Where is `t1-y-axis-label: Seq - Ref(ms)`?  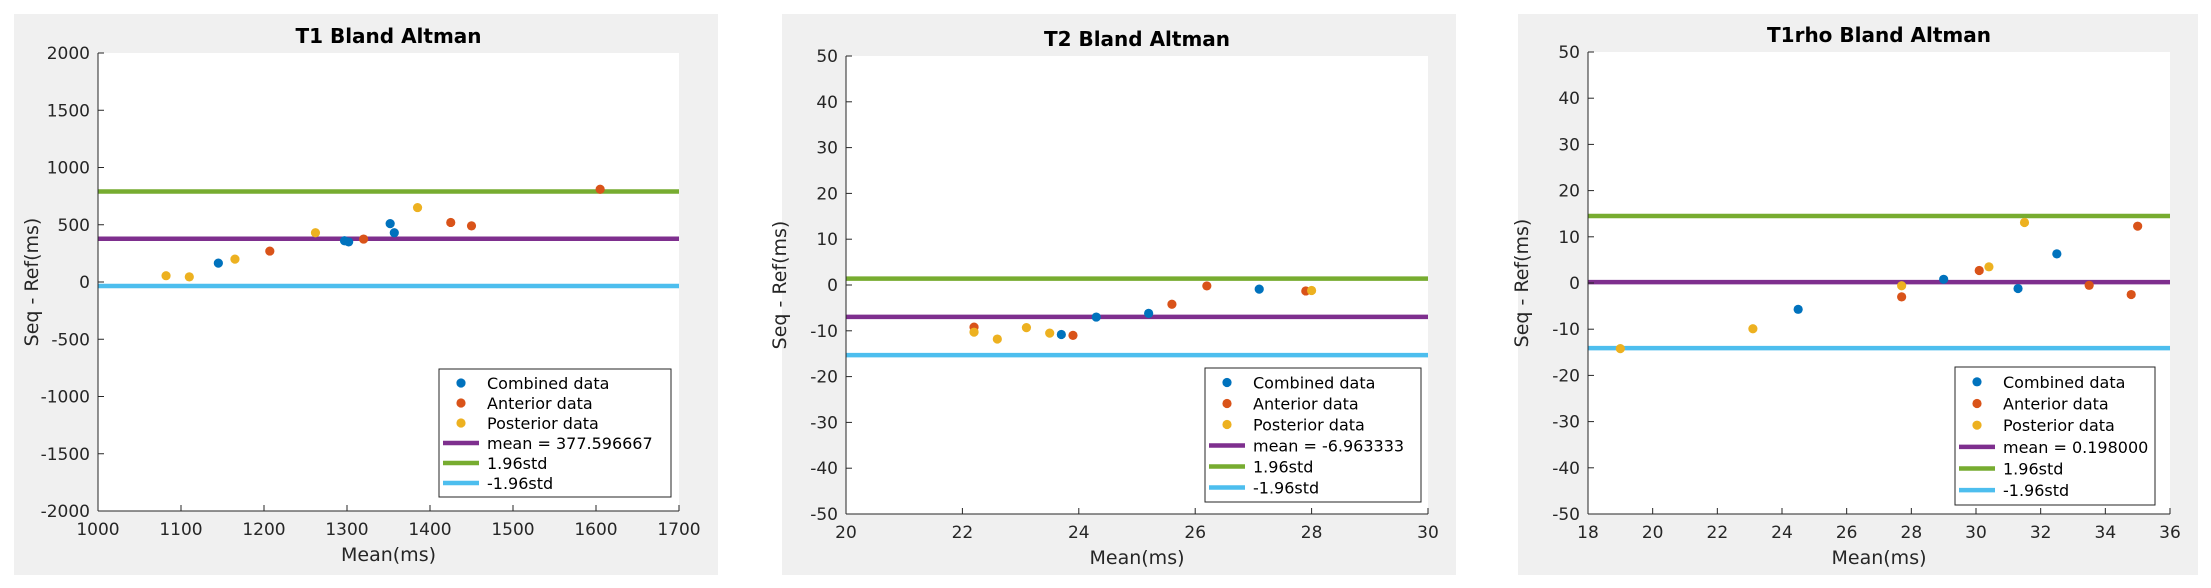 t1-y-axis-label: Seq - Ref(ms) is located at coordinates (32, 282).